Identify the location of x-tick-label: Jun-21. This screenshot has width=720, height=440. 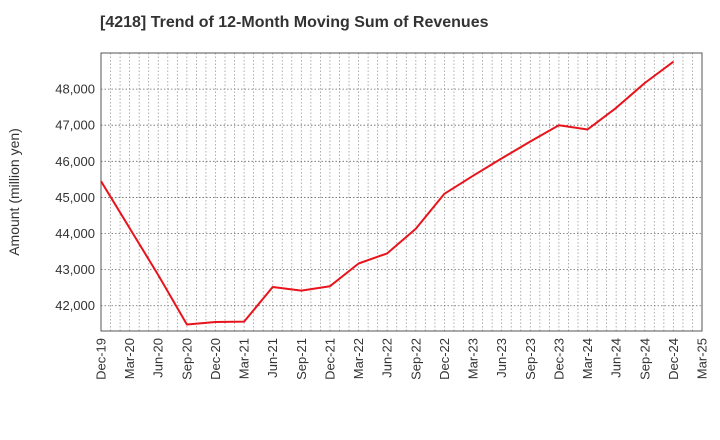
(272, 358).